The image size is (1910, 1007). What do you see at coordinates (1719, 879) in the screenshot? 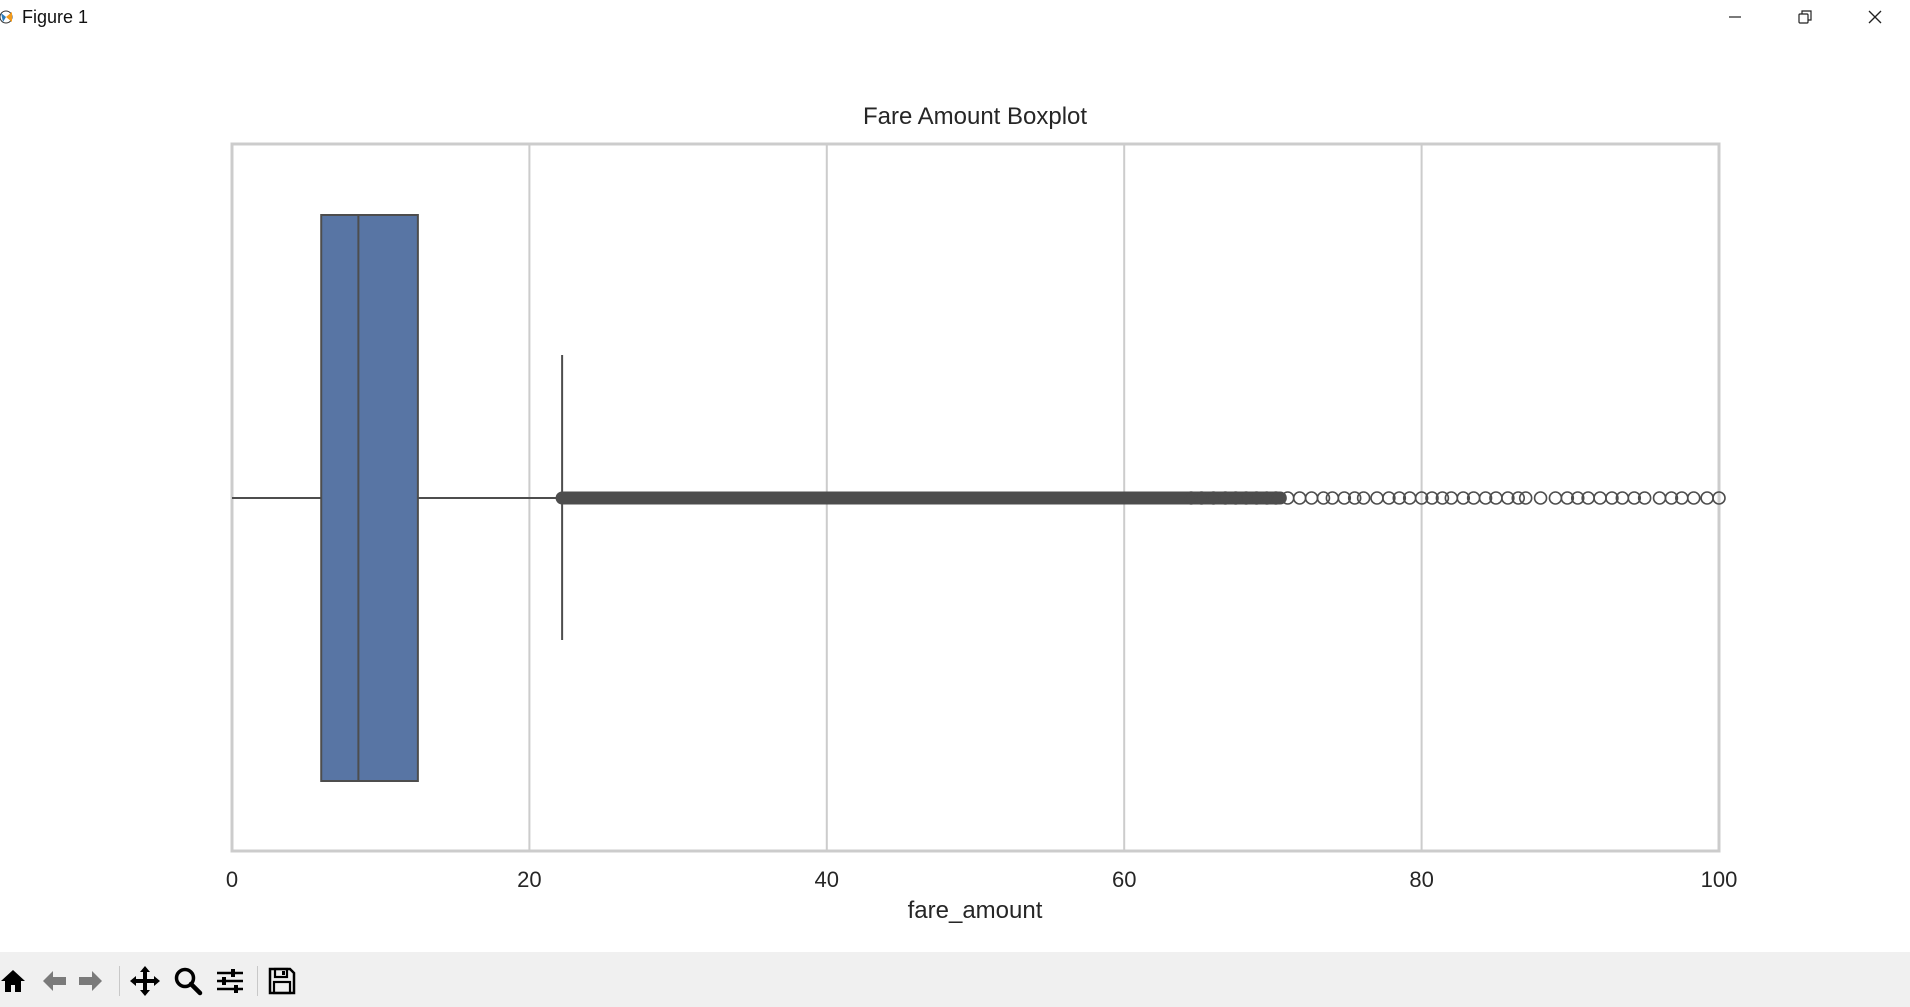
I see `x-tick-label: 100` at bounding box center [1719, 879].